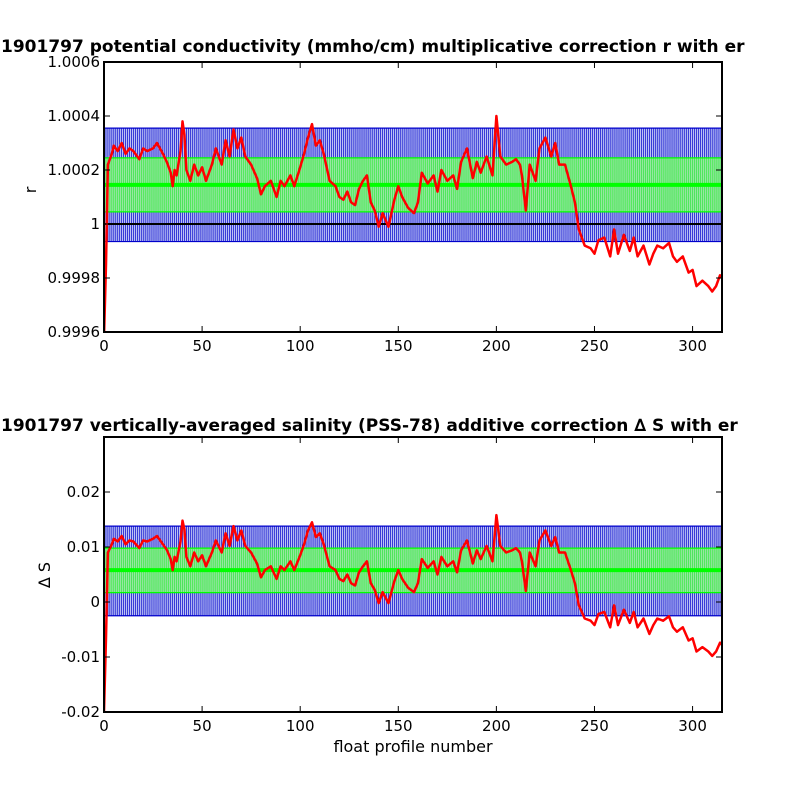 The height and width of the screenshot is (800, 800). Describe the element at coordinates (74, 278) in the screenshot. I see `y-tick-label: 0.9998` at that location.